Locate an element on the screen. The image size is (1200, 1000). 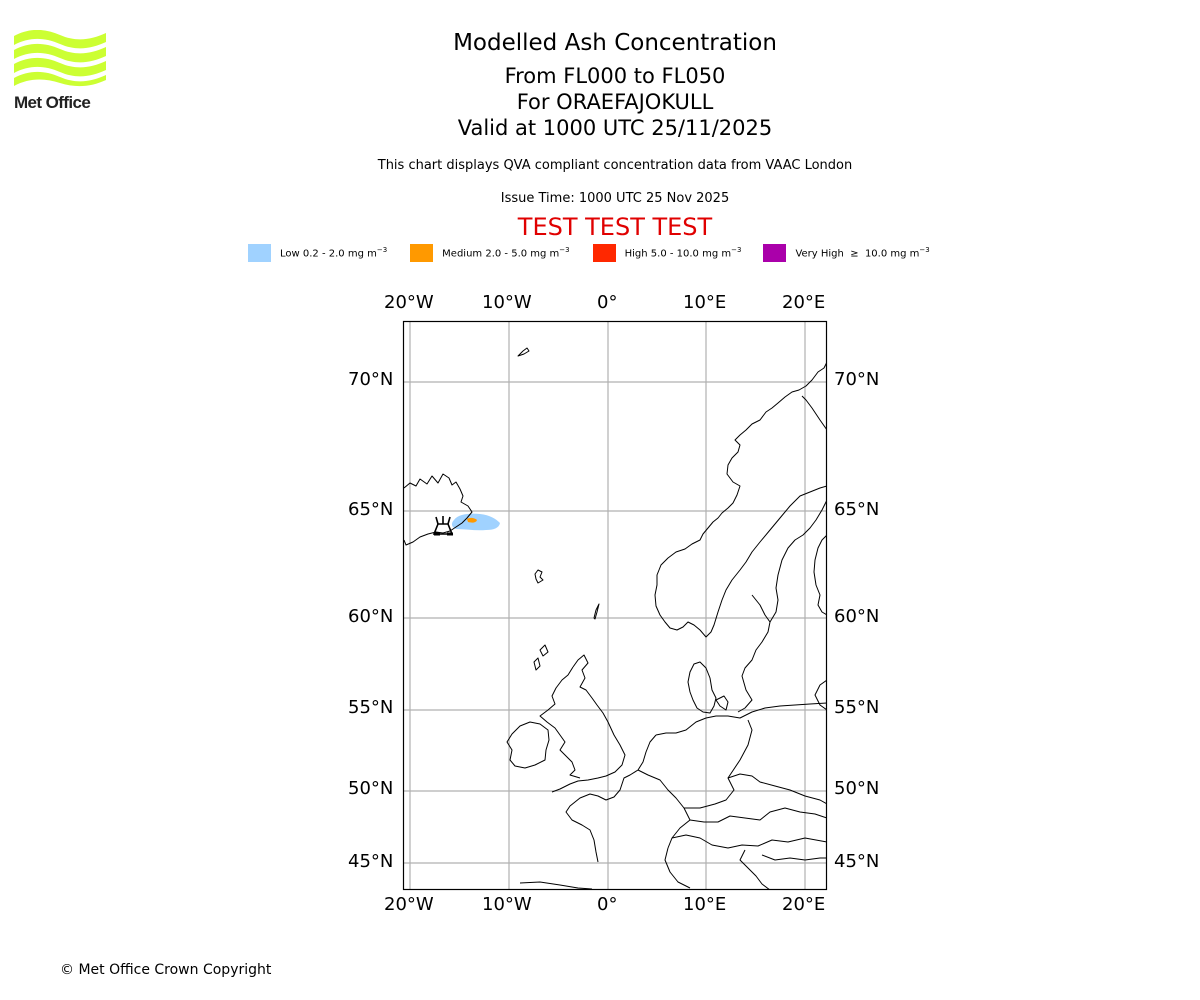
legend-swatch-very-high is located at coordinates (775, 253).